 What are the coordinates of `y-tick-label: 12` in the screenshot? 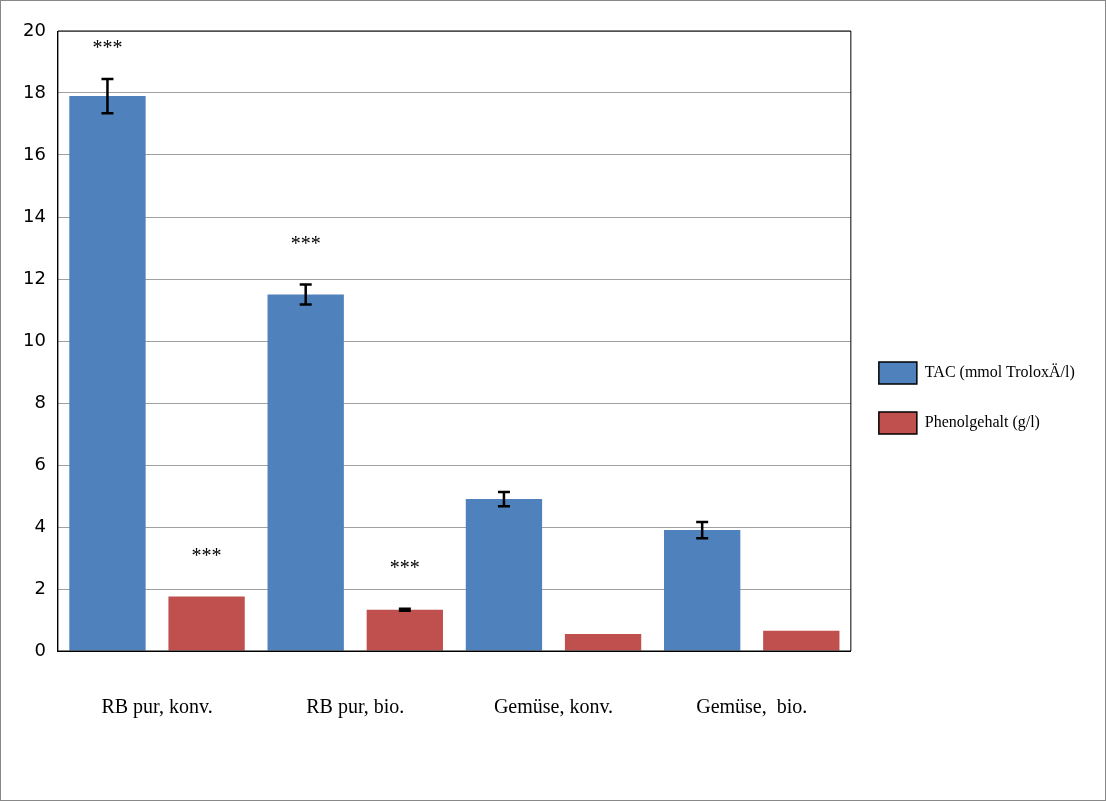 It's located at (34, 277).